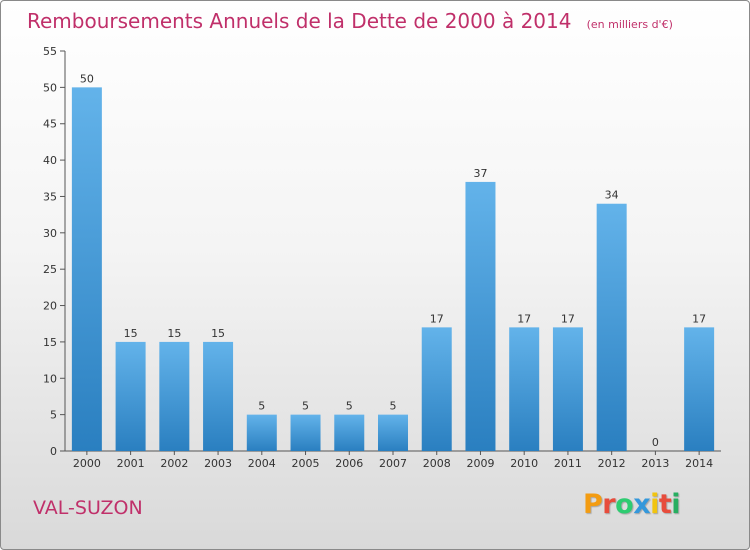  What do you see at coordinates (130, 396) in the screenshot?
I see `bar-2001` at bounding box center [130, 396].